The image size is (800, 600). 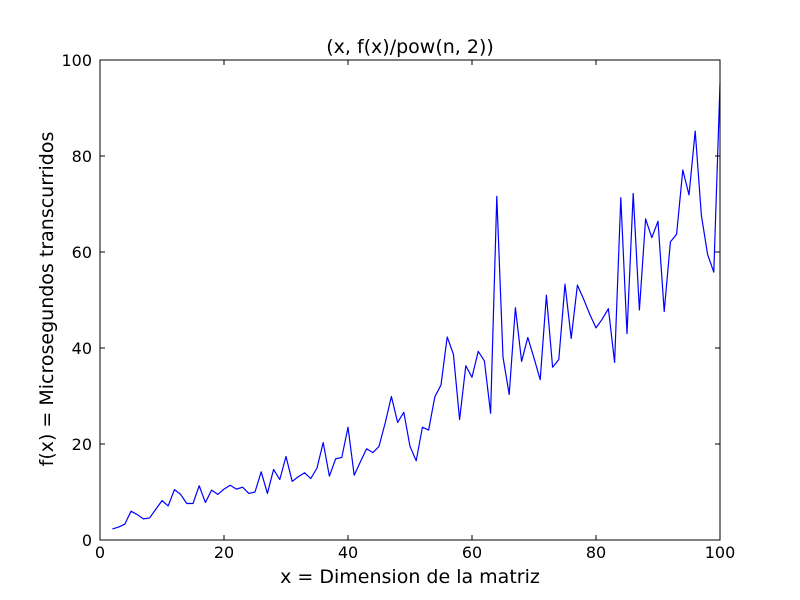 What do you see at coordinates (720, 552) in the screenshot?
I see `x-tick-label: 100` at bounding box center [720, 552].